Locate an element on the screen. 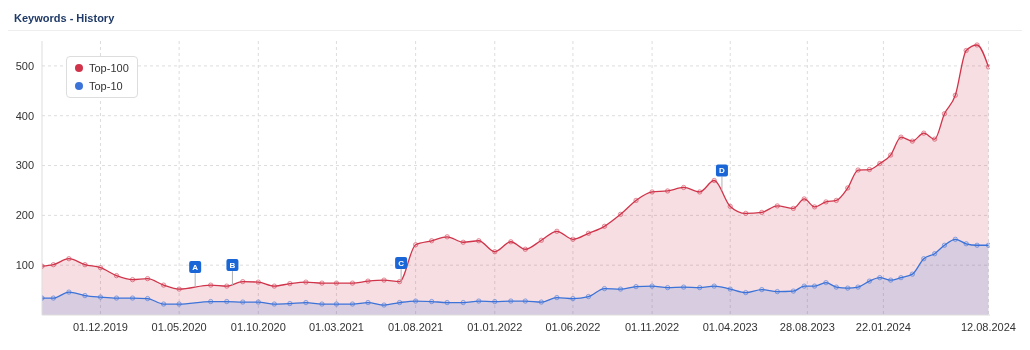  x-tick-label: 01.05.2020 is located at coordinates (179, 326).